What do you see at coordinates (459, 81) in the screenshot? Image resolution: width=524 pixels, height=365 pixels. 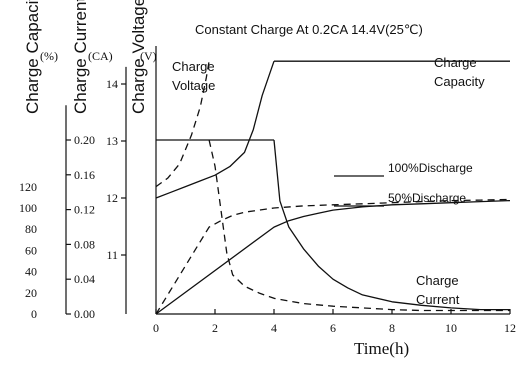 I see `capacity-annotation-line2: Capacity` at bounding box center [459, 81].